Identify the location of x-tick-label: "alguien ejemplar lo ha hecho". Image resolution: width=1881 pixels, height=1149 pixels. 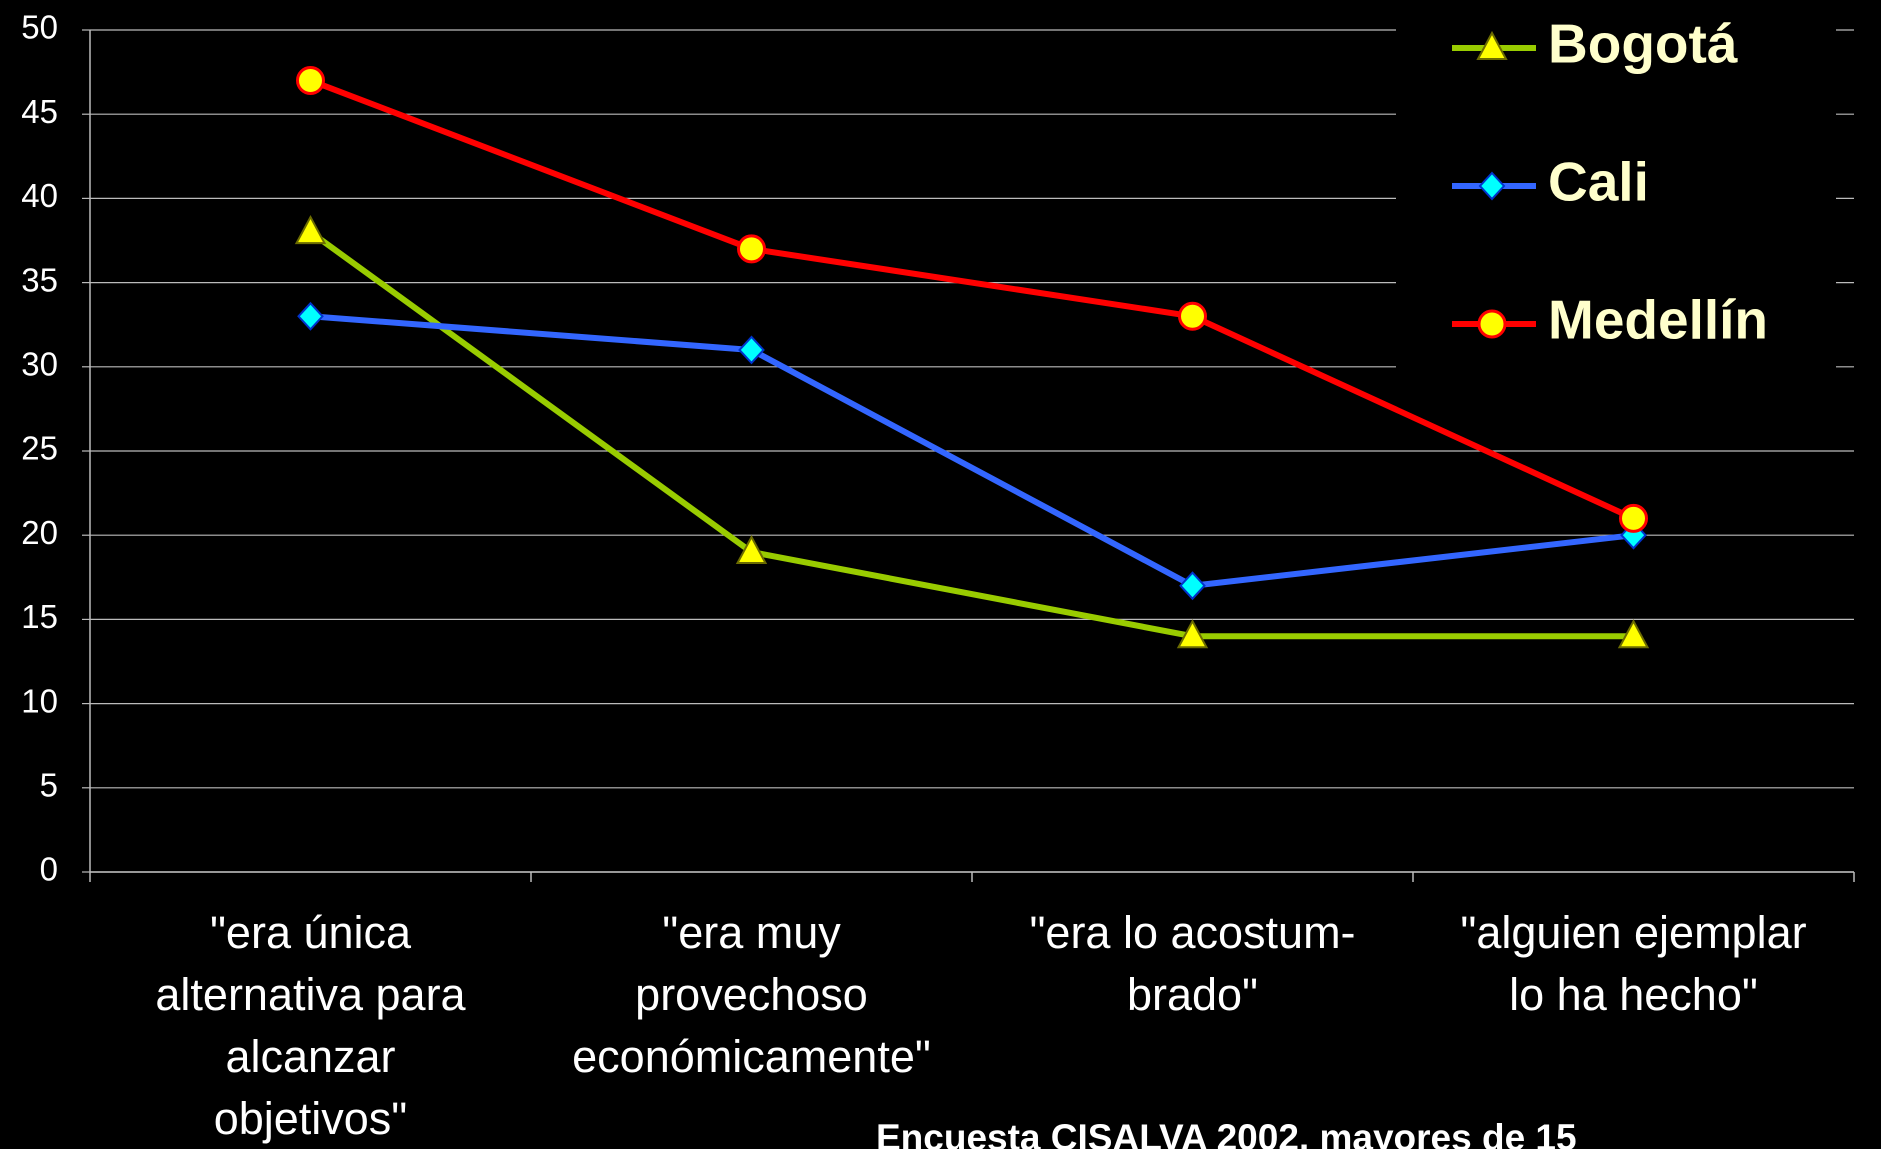
(1633, 963).